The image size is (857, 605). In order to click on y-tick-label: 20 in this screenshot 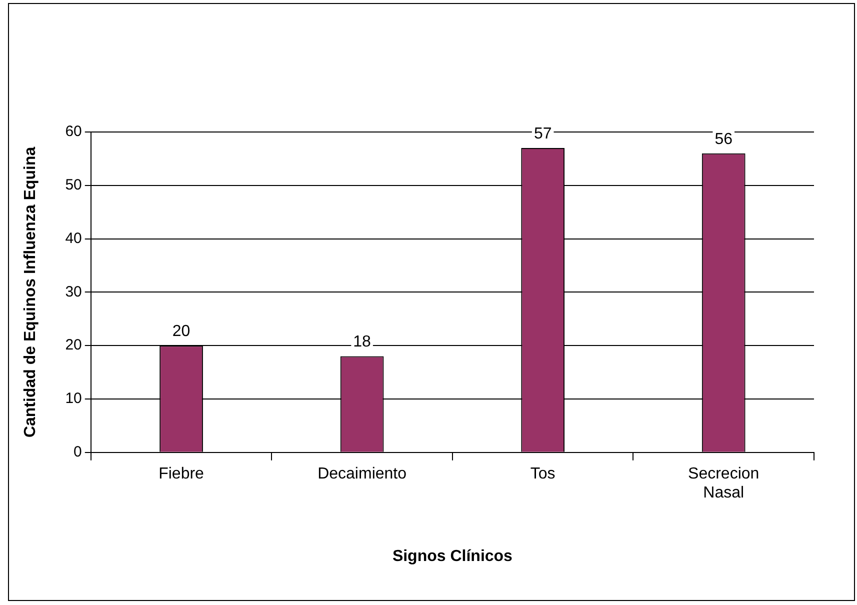, I will do `click(73, 345)`.